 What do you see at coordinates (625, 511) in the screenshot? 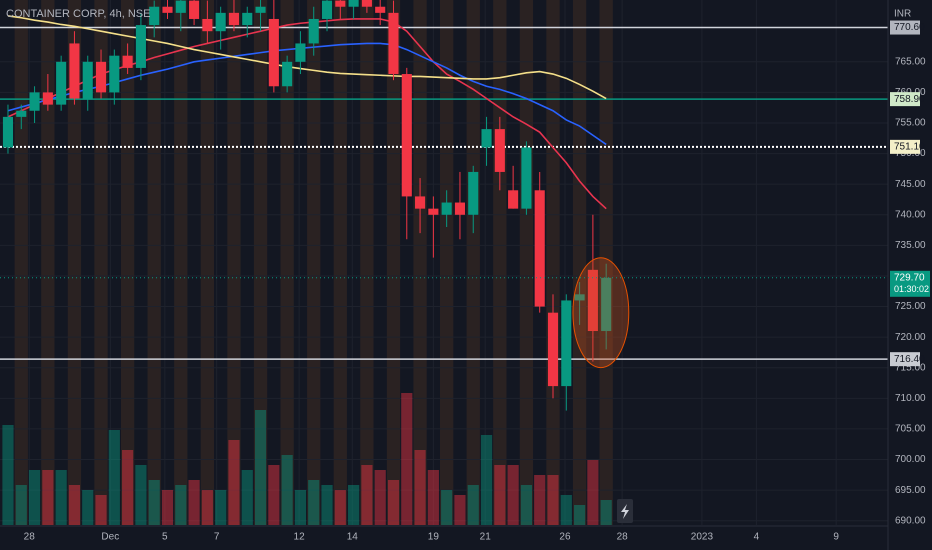
I see `lightning-icon` at bounding box center [625, 511].